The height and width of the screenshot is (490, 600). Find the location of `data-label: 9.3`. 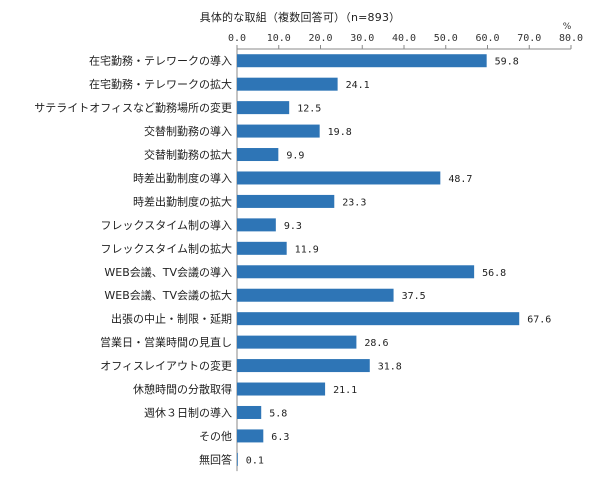

data-label: 9.3 is located at coordinates (293, 226).